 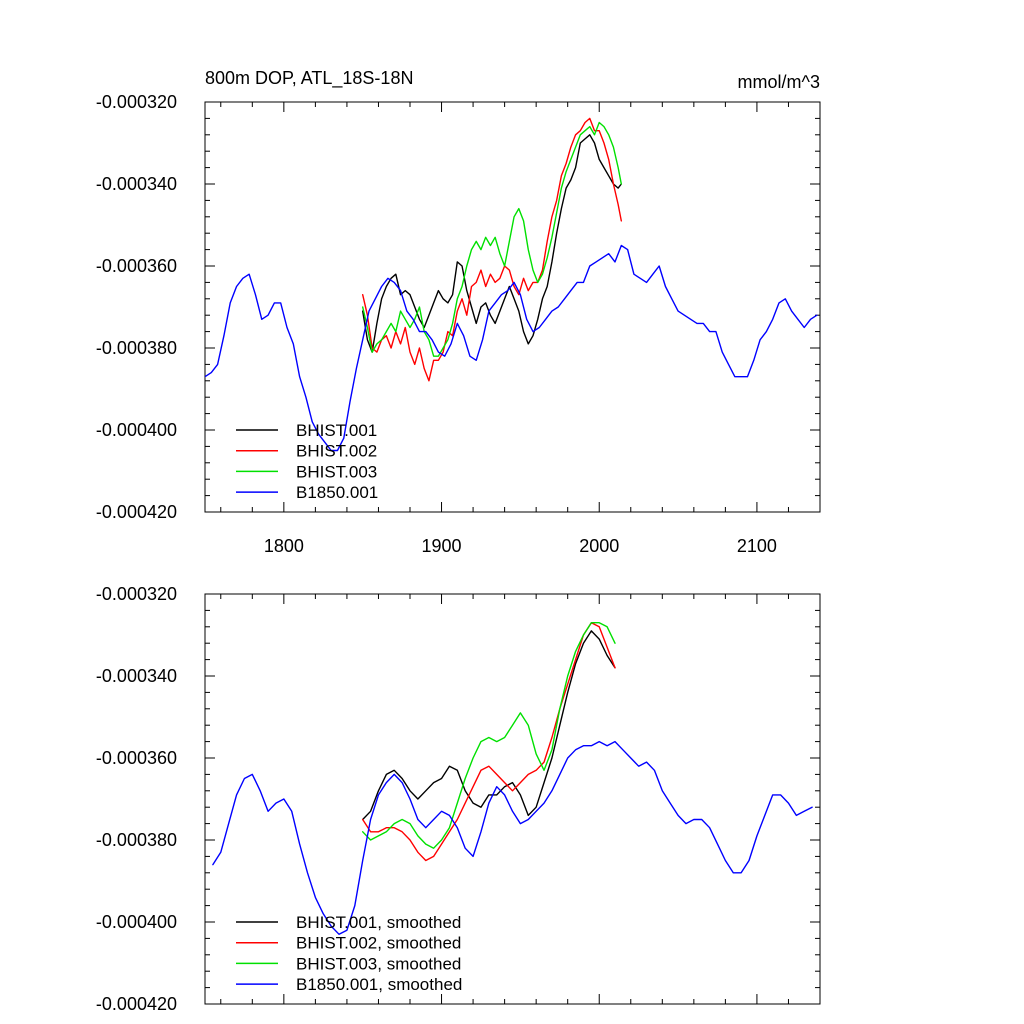 I want to click on legend-label: BHIST.001, so click(x=336, y=430).